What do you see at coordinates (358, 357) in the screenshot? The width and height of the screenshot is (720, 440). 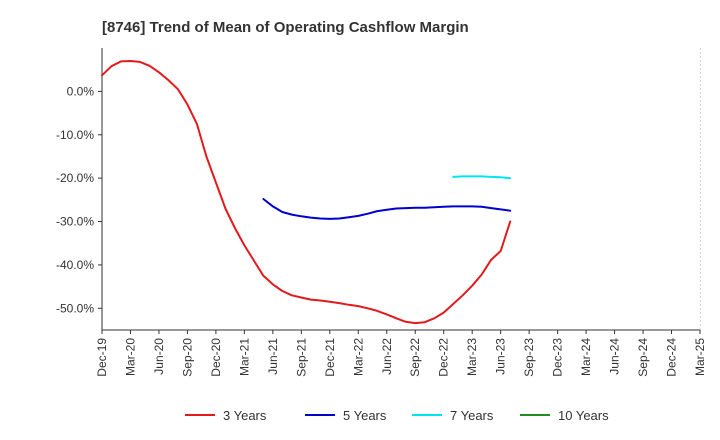 I see `x-tick-label: Mar-22` at bounding box center [358, 357].